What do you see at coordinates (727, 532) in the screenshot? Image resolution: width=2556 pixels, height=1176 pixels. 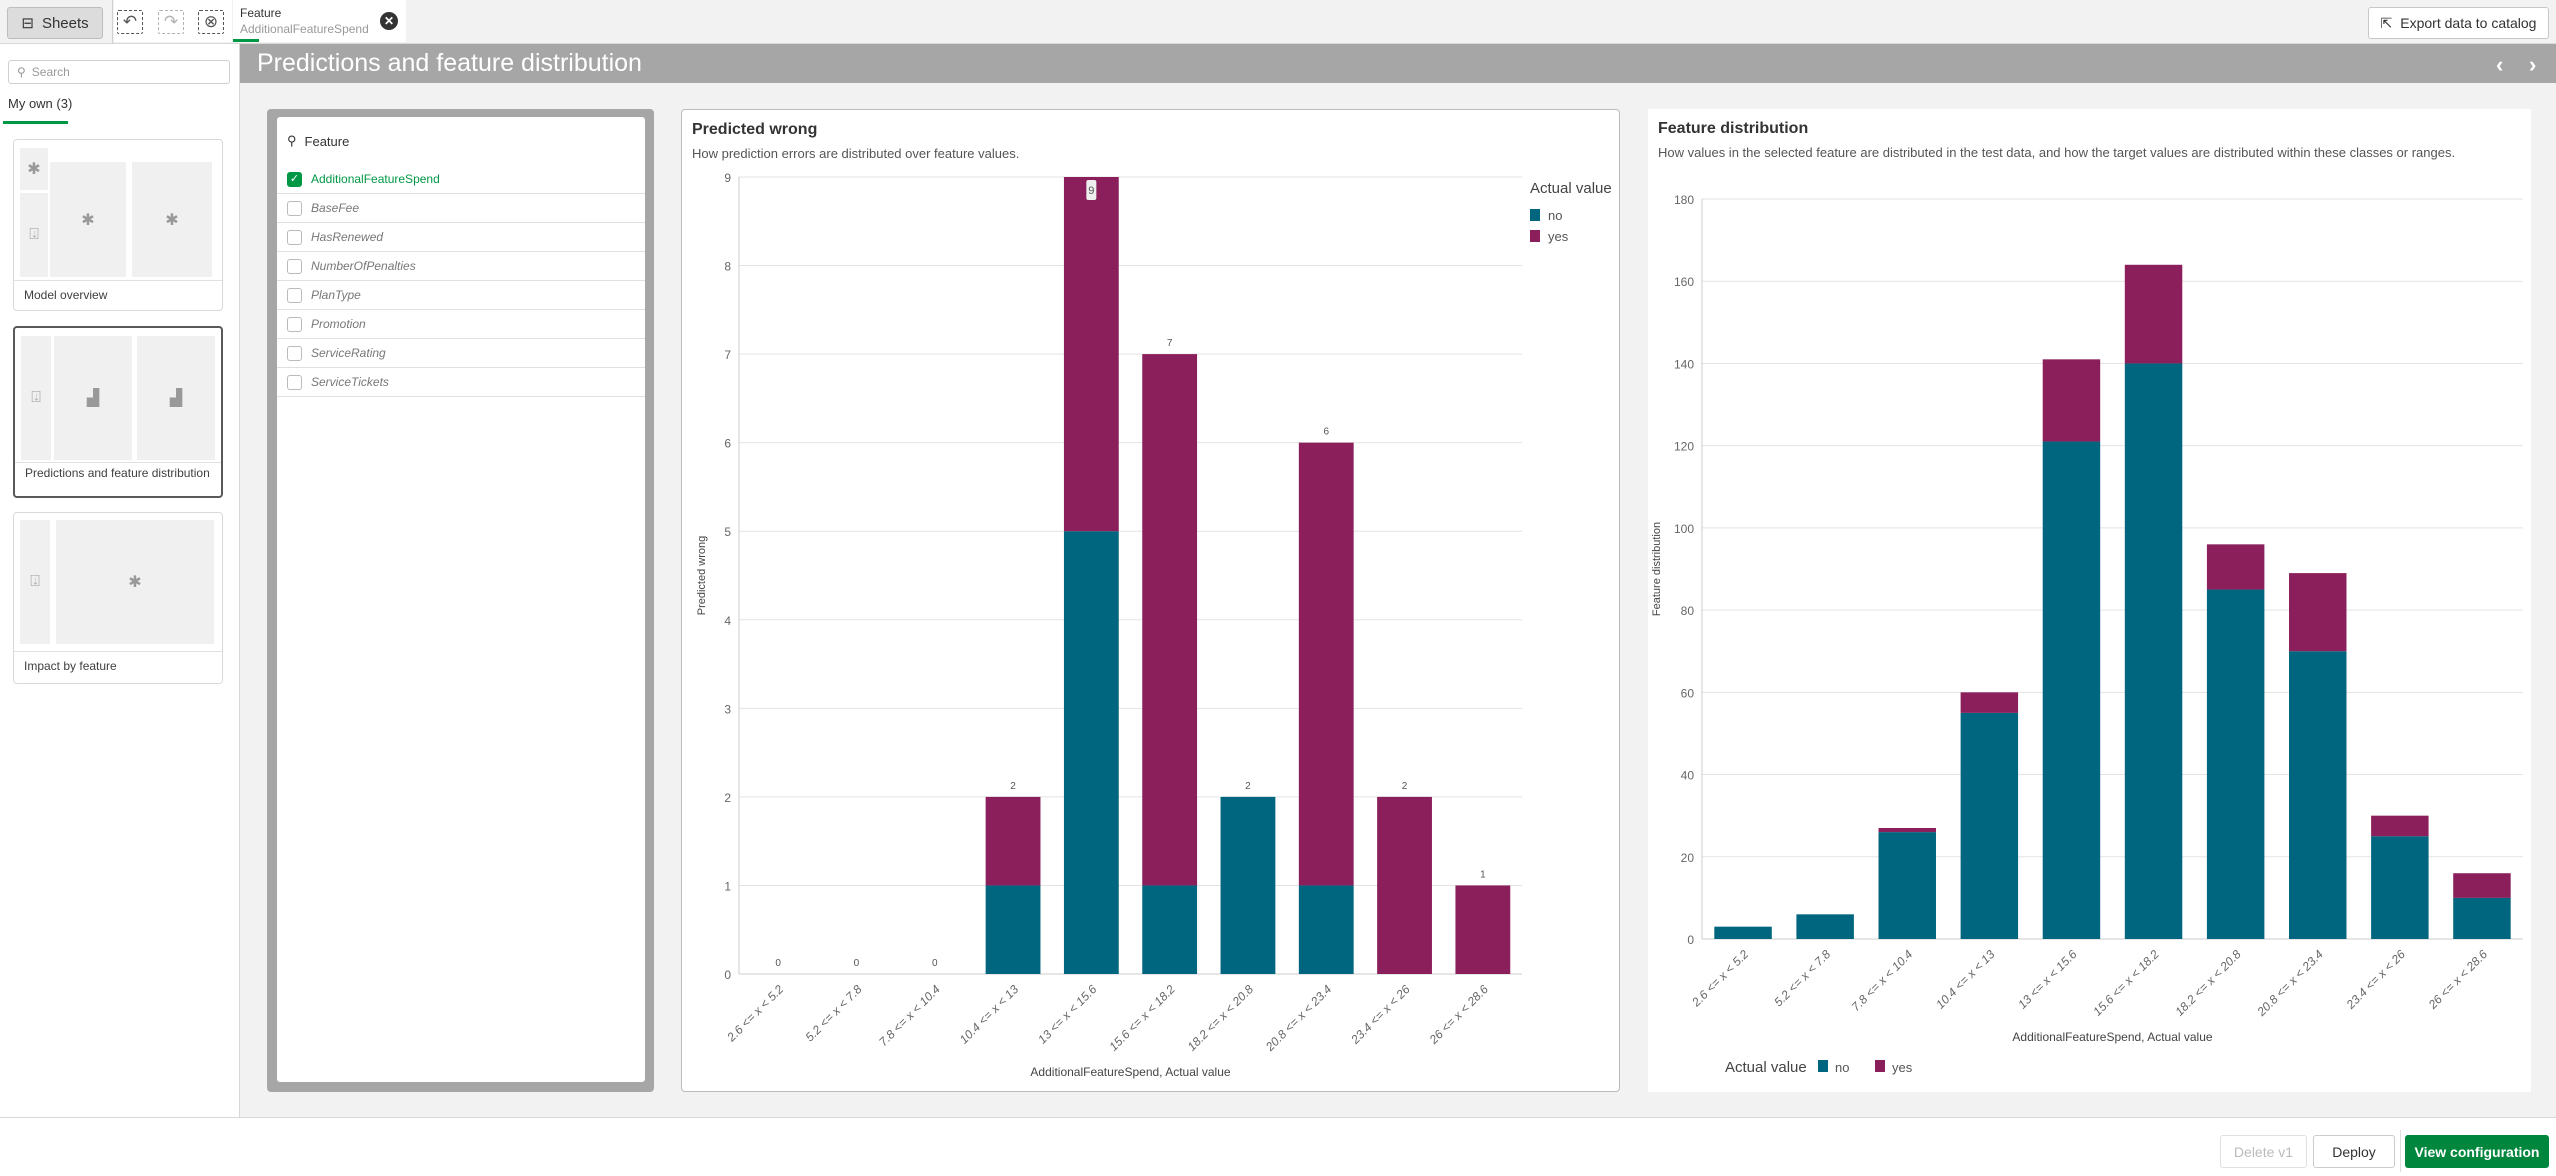 I see `y-tick-label: 5` at bounding box center [727, 532].